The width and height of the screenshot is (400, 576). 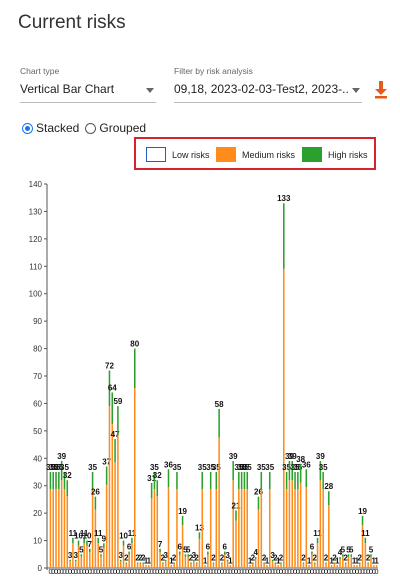 I want to click on stacked-radio, so click(x=27, y=128).